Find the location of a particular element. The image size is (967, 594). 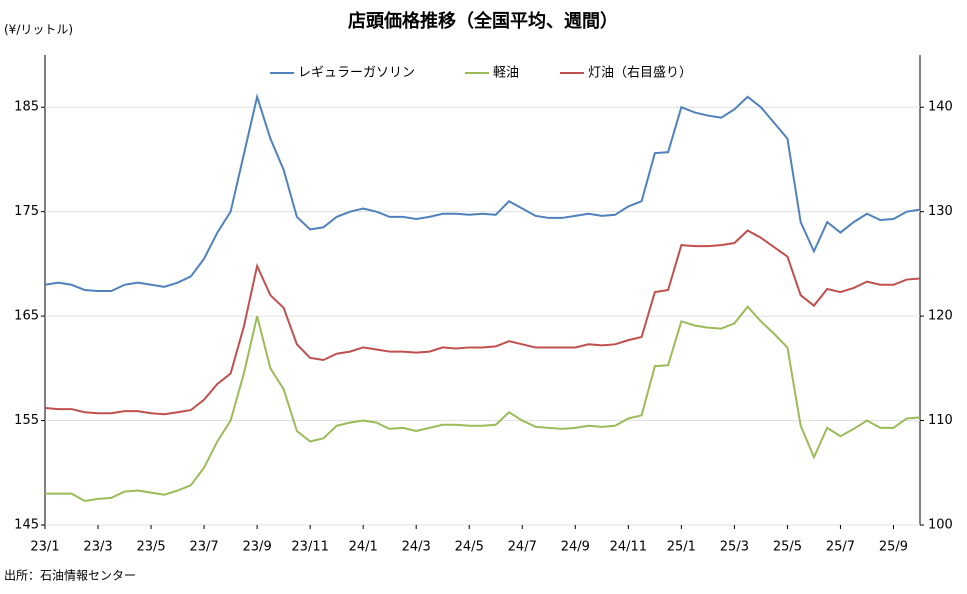

x-tick-label: 24/1 is located at coordinates (363, 547).